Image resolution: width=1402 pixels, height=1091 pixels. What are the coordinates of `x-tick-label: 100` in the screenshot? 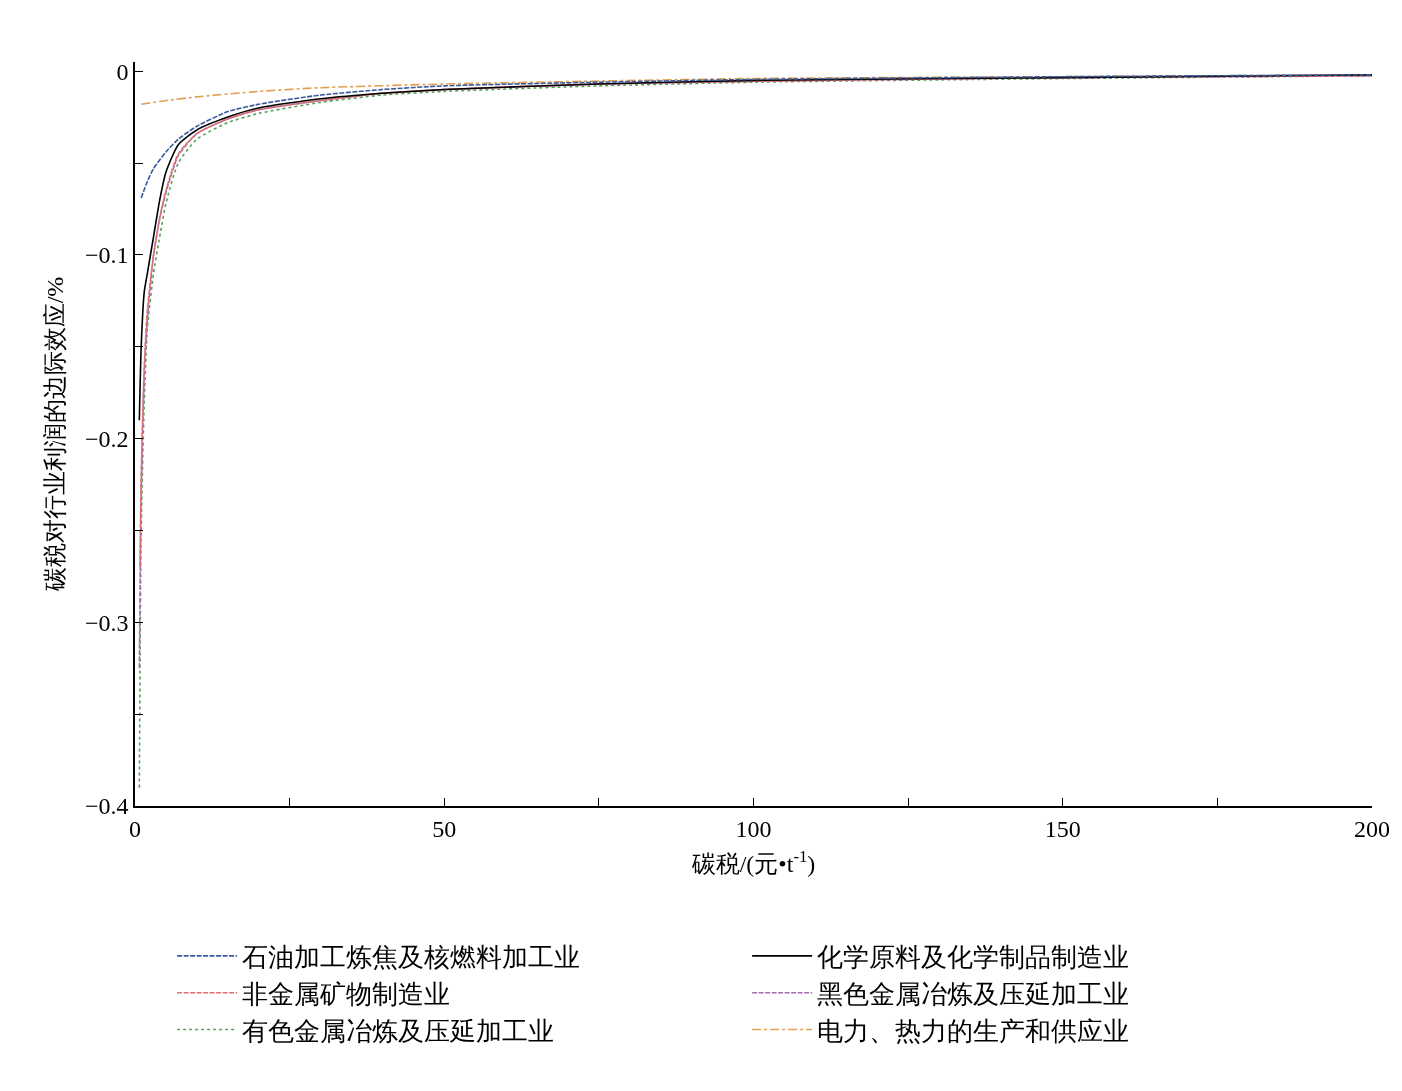 It's located at (753, 828).